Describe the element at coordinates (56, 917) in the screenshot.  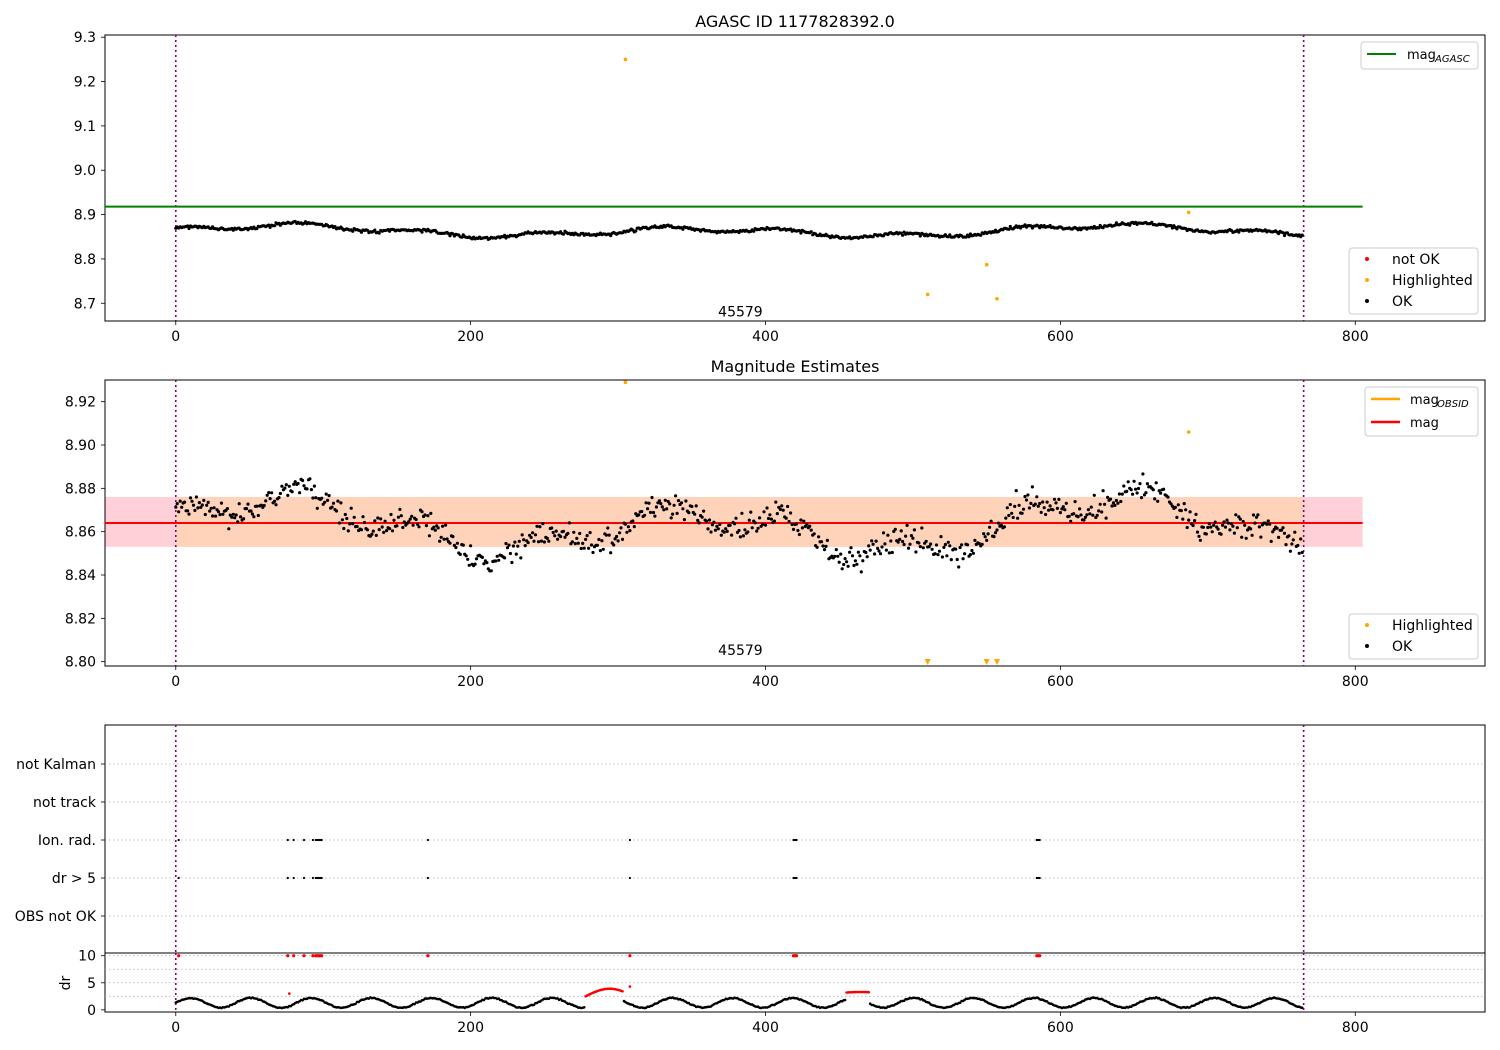
I see `flag-category-label: OBS not OK` at that location.